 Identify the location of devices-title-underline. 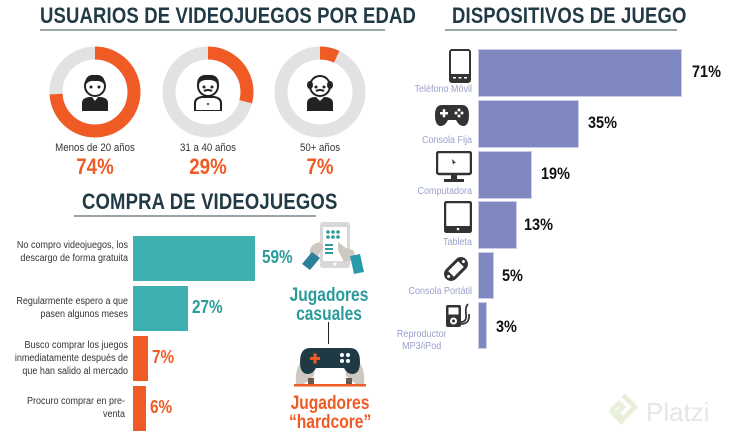
(561, 30).